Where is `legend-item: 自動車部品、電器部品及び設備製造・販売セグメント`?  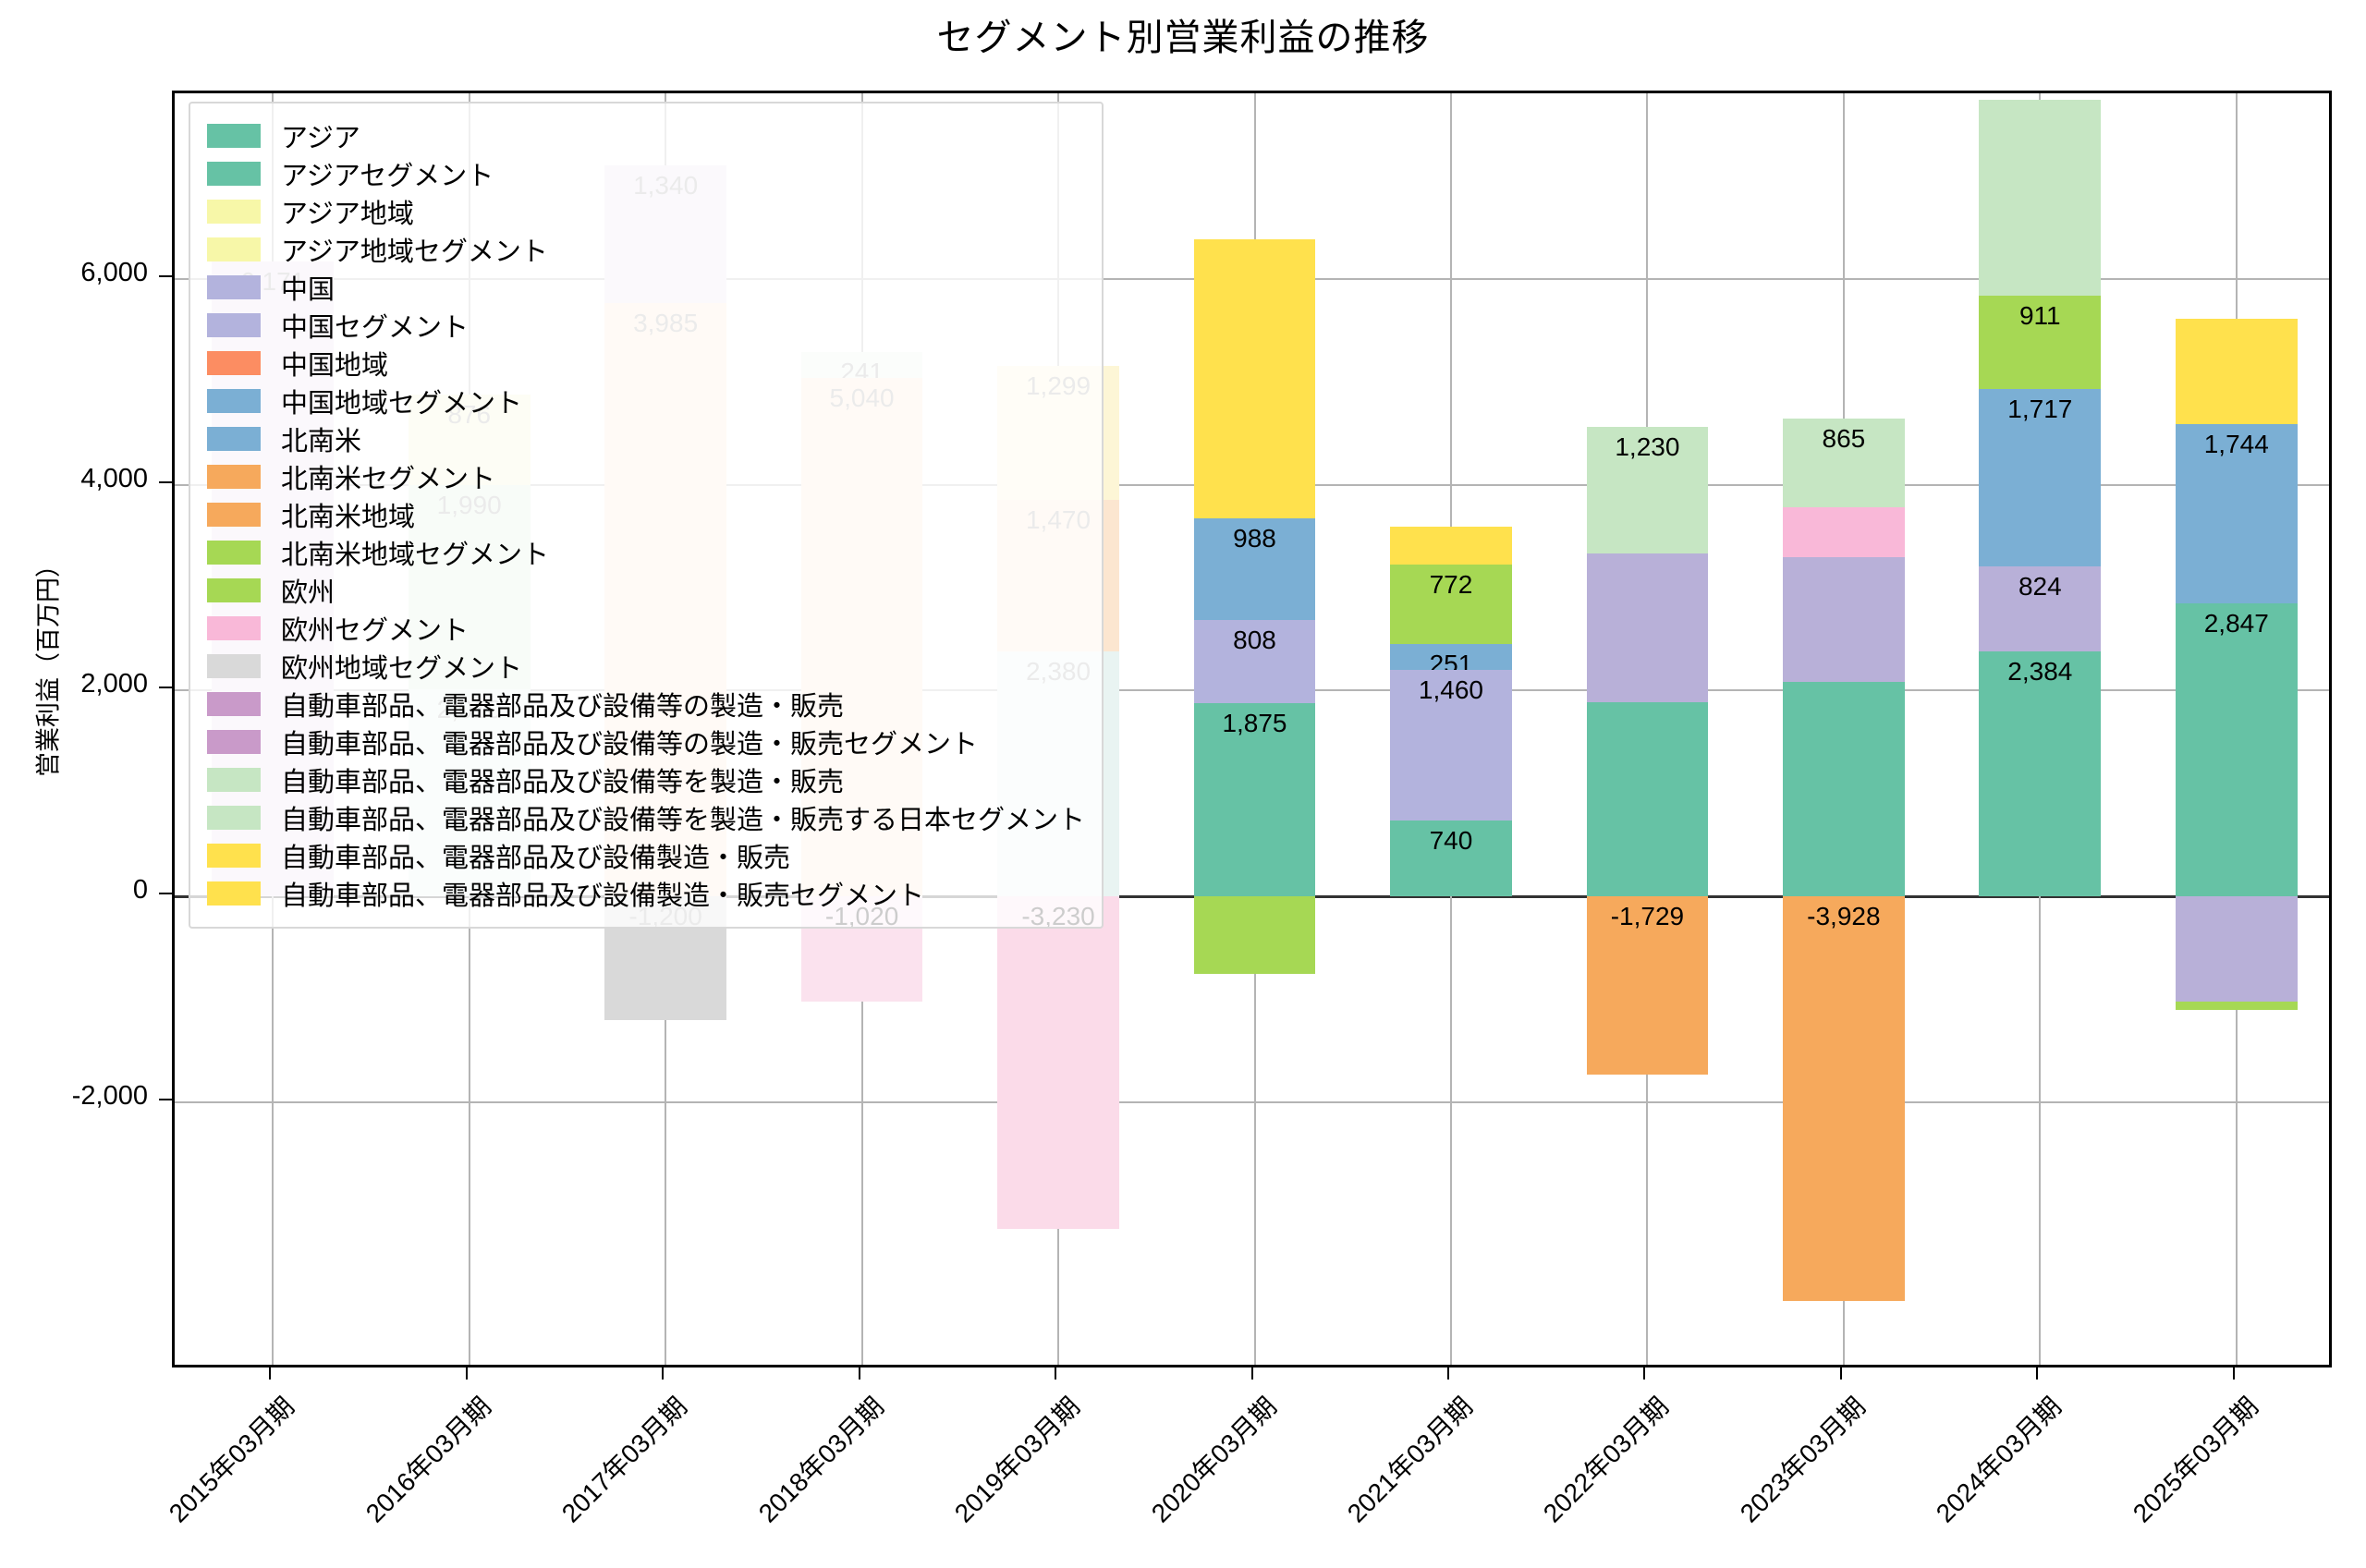
legend-item: 自動車部品、電器部品及び設備製造・販売セグメント is located at coordinates (646, 893).